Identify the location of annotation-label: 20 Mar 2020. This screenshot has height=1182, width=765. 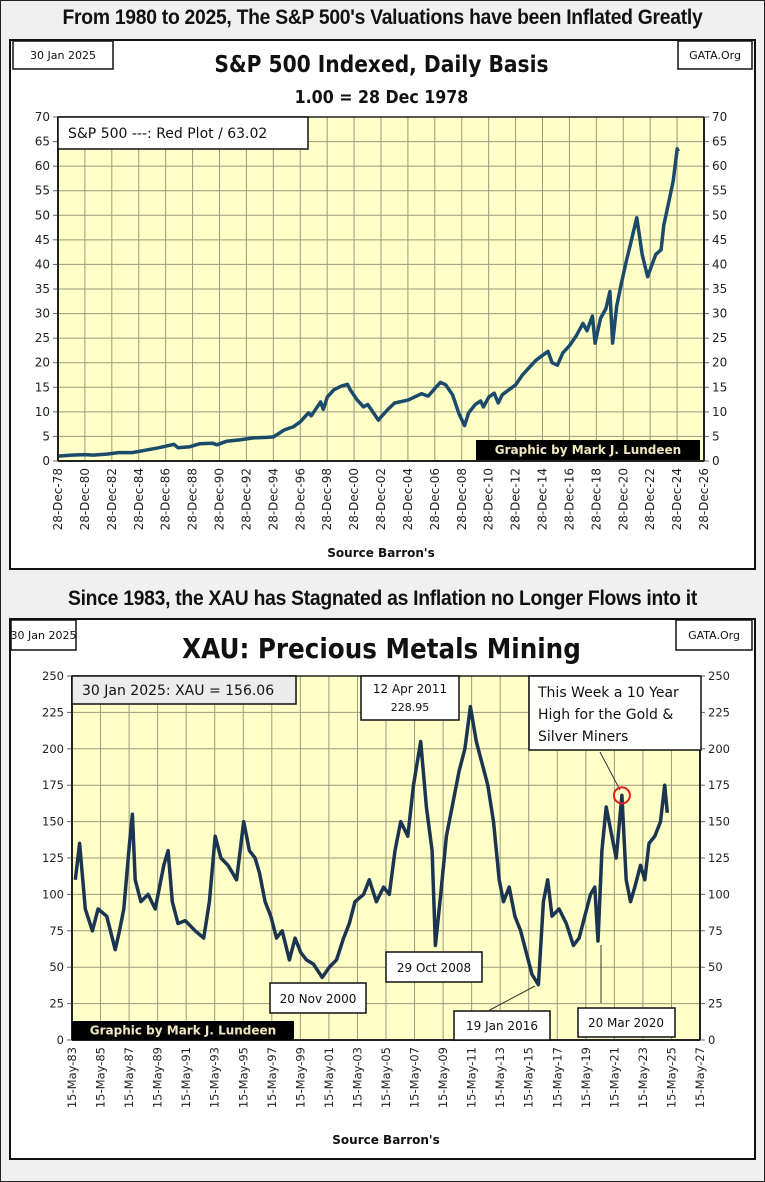
(626, 1023).